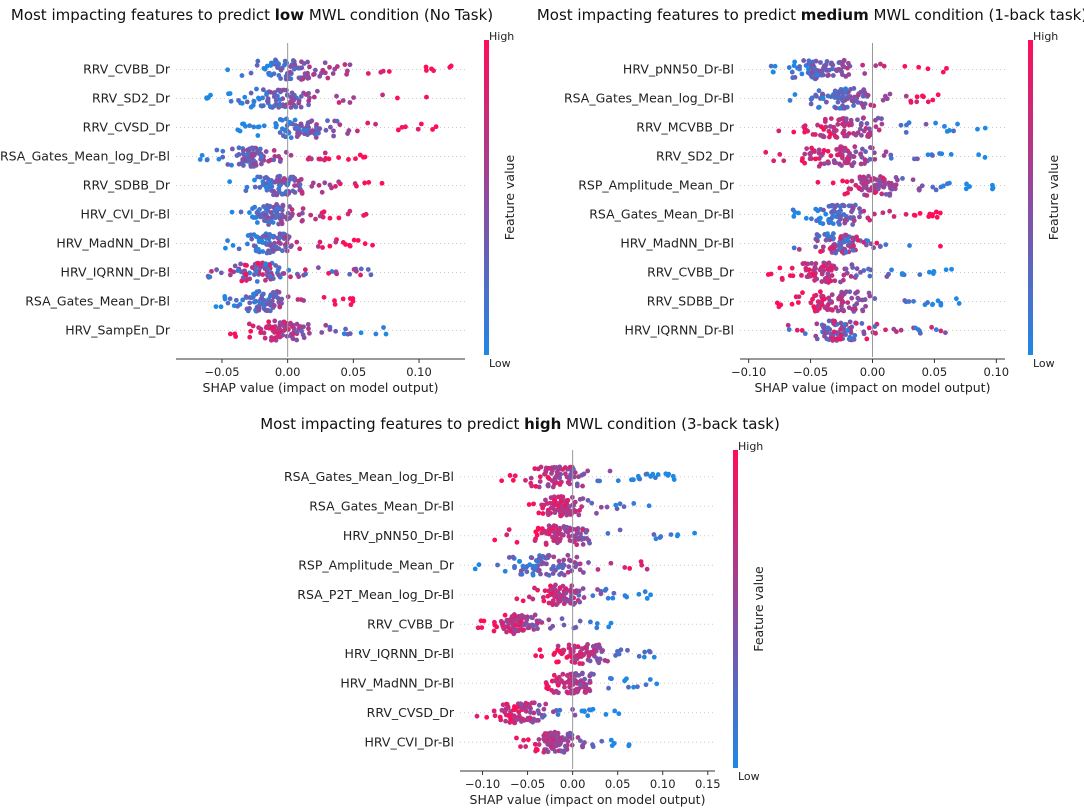  What do you see at coordinates (527, 784) in the screenshot?
I see `x-tick-label: −0.05` at bounding box center [527, 784].